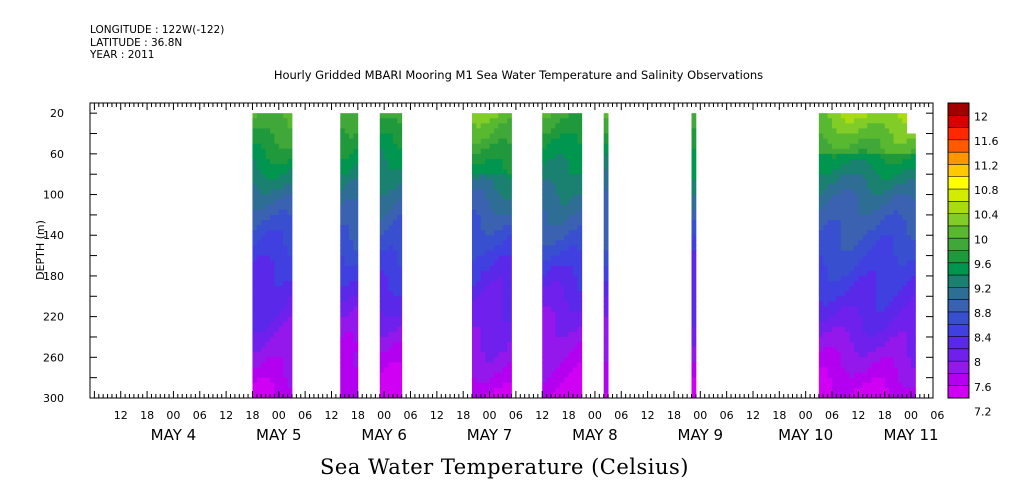 Image resolution: width=1009 pixels, height=504 pixels. Describe the element at coordinates (958, 134) in the screenshot. I see `colorbar-swatch` at that location.